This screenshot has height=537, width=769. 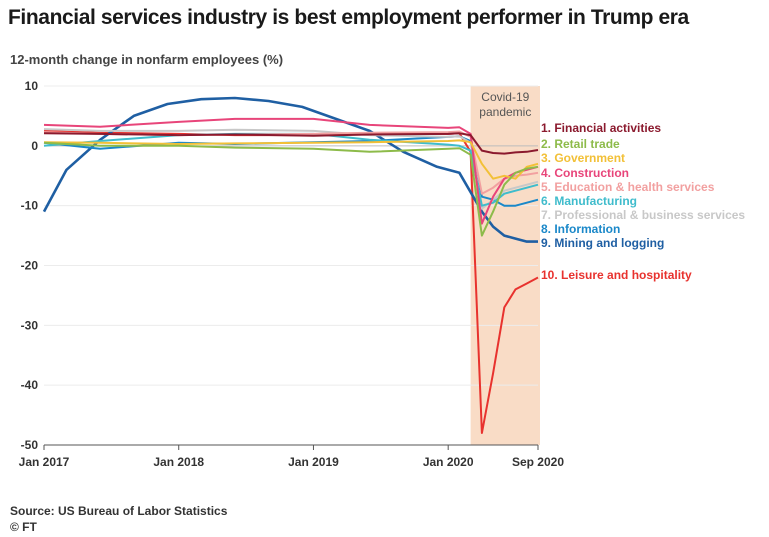 What do you see at coordinates (580, 144) in the screenshot?
I see `series-label: 2. Retail trade` at bounding box center [580, 144].